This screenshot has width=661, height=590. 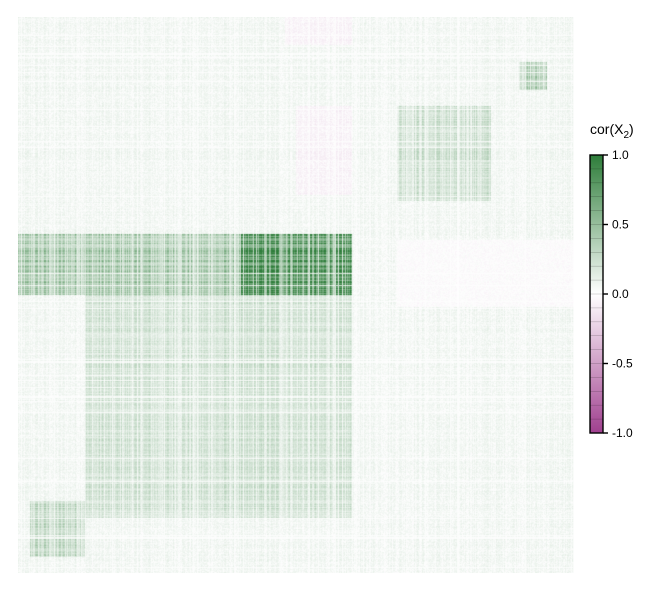 I want to click on colorbar-gradient, so click(x=596, y=294).